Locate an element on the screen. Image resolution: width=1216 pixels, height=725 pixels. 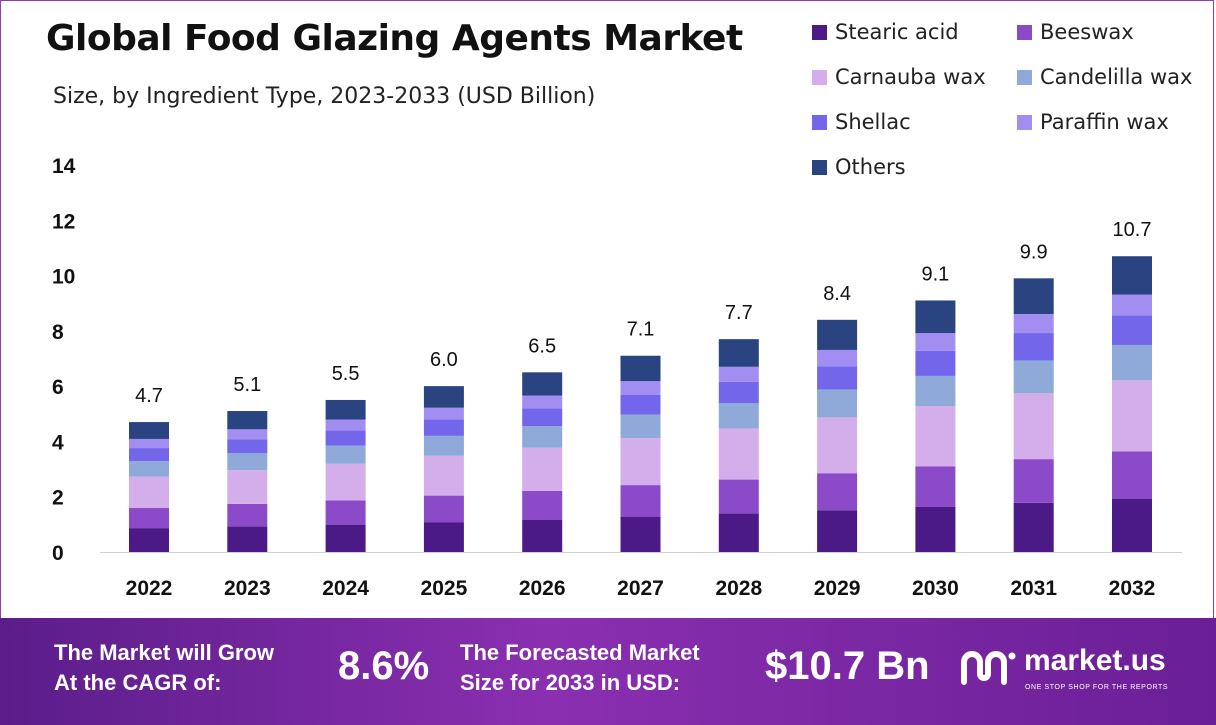
bar-total-label: 9.1 is located at coordinates (935, 274).